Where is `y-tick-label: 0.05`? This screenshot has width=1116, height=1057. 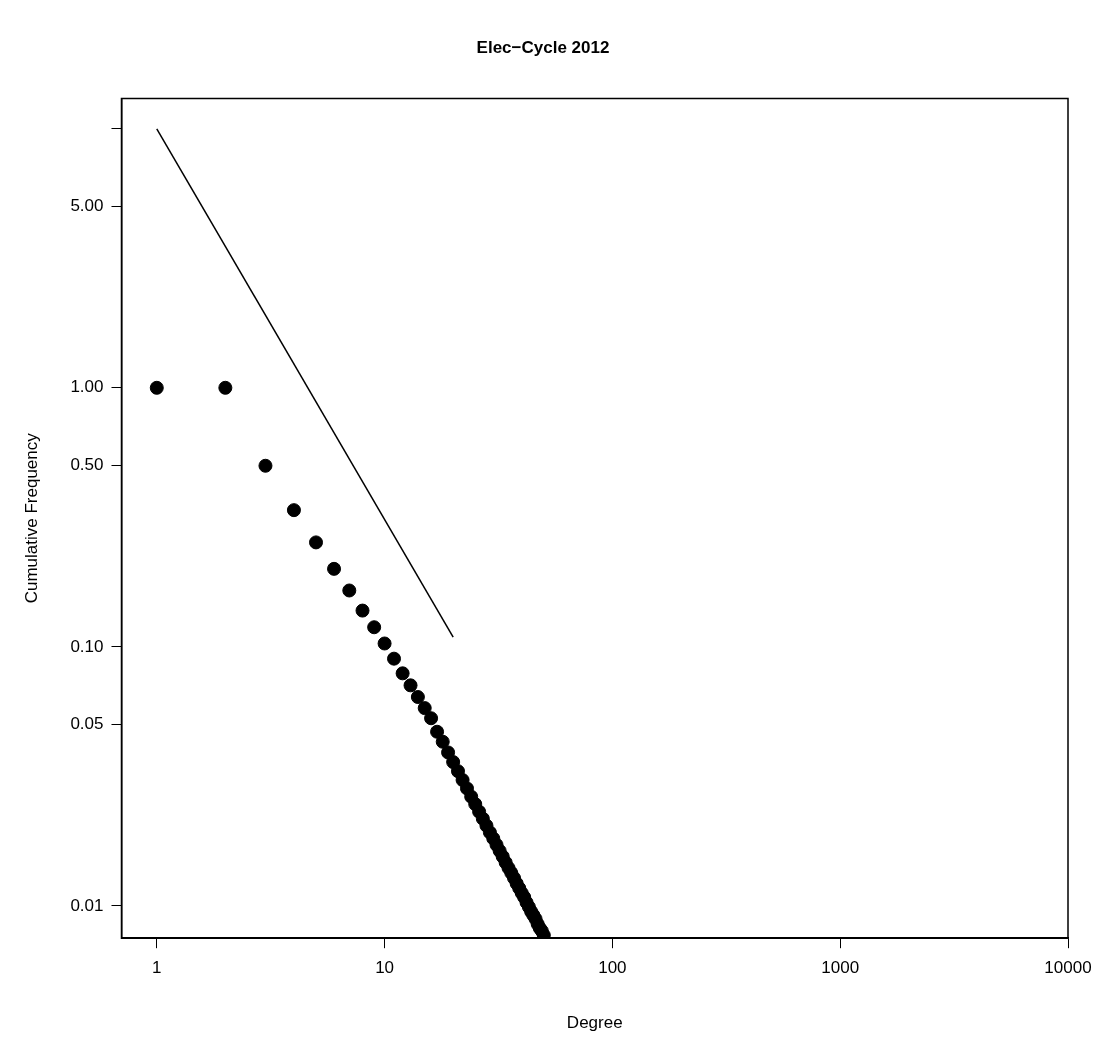 y-tick-label: 0.05 is located at coordinates (87, 724).